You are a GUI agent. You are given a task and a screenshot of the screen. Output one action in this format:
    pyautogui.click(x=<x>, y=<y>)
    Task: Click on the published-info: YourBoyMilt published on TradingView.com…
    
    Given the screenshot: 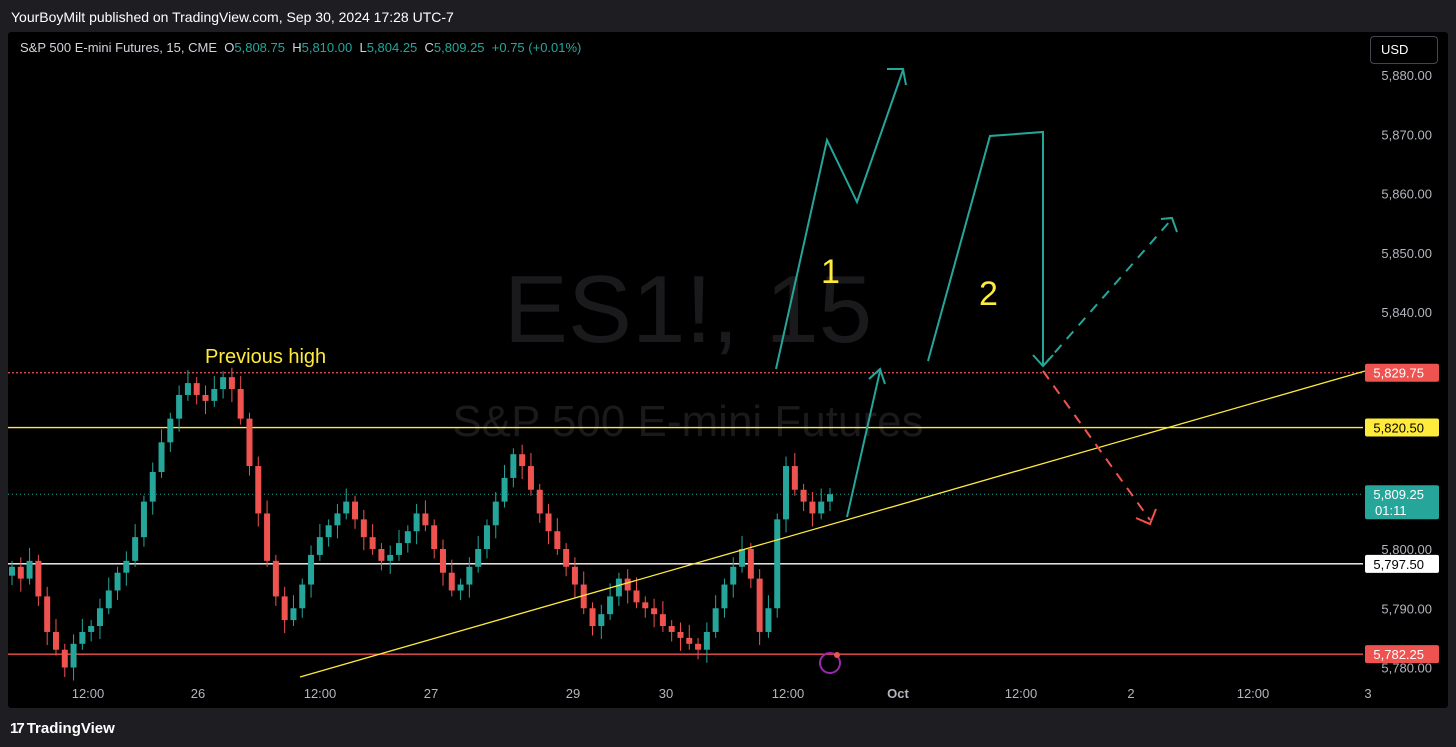 What is the action you would take?
    pyautogui.click(x=232, y=17)
    